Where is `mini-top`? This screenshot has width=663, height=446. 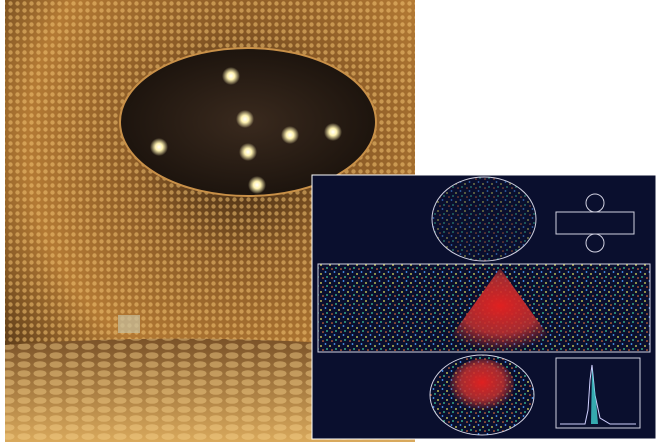 mini-top is located at coordinates (595, 203).